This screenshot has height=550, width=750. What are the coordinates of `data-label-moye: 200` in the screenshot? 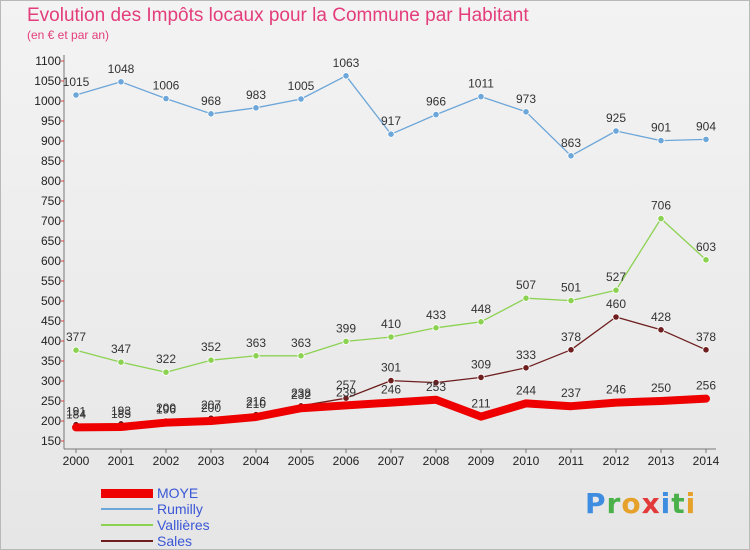 It's located at (211, 408).